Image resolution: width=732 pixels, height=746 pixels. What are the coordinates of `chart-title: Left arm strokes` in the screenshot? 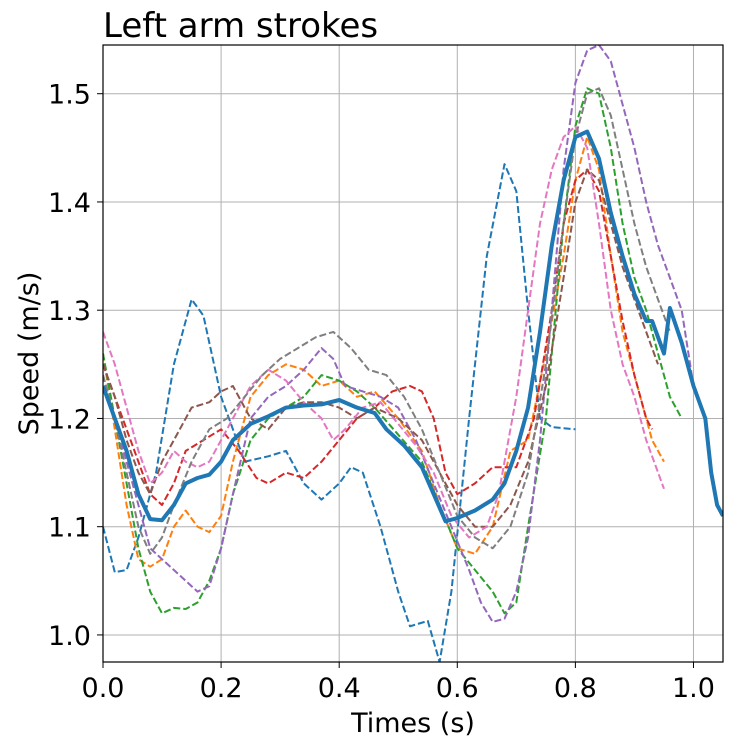 It's located at (240, 26).